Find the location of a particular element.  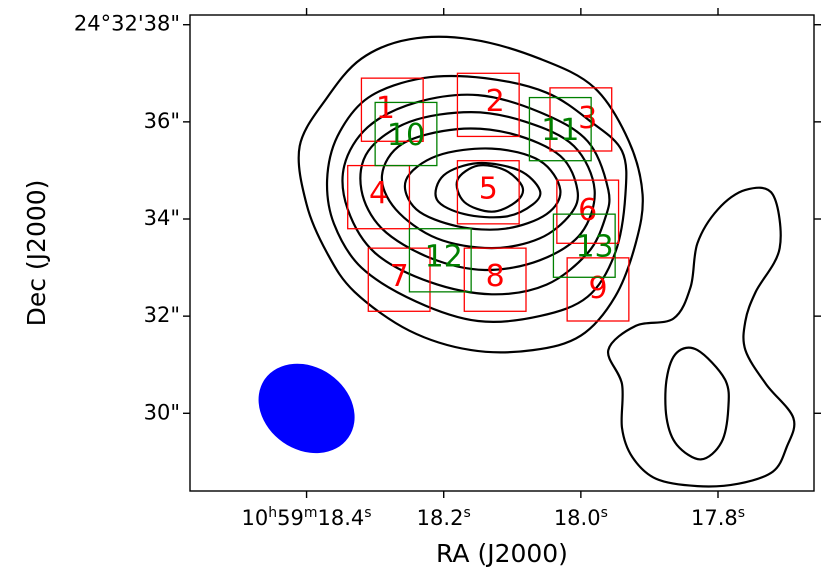

region-label-12: 12 is located at coordinates (444, 256).